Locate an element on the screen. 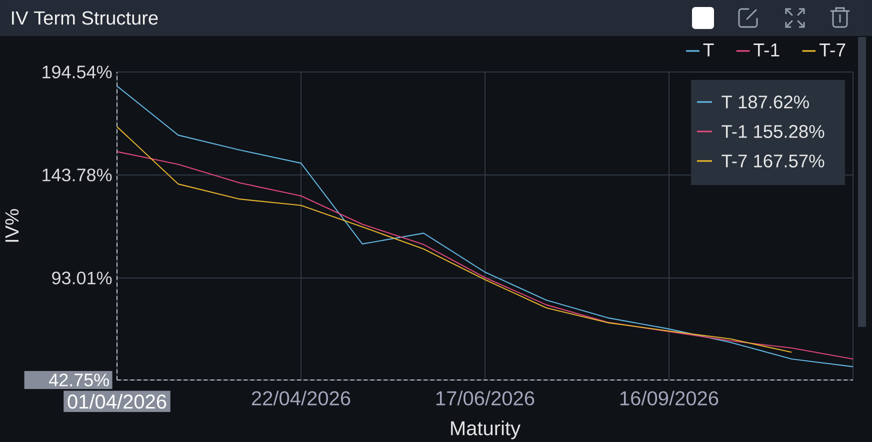  x-tick-label: 01/04/2026 is located at coordinates (117, 401).